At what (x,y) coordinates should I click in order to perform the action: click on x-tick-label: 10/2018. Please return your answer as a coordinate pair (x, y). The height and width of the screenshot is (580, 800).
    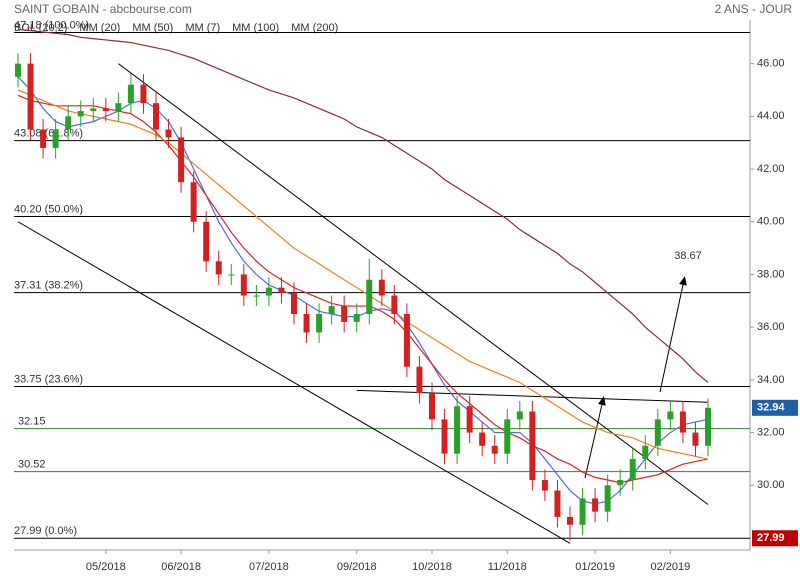
    Looking at the image, I should click on (432, 567).